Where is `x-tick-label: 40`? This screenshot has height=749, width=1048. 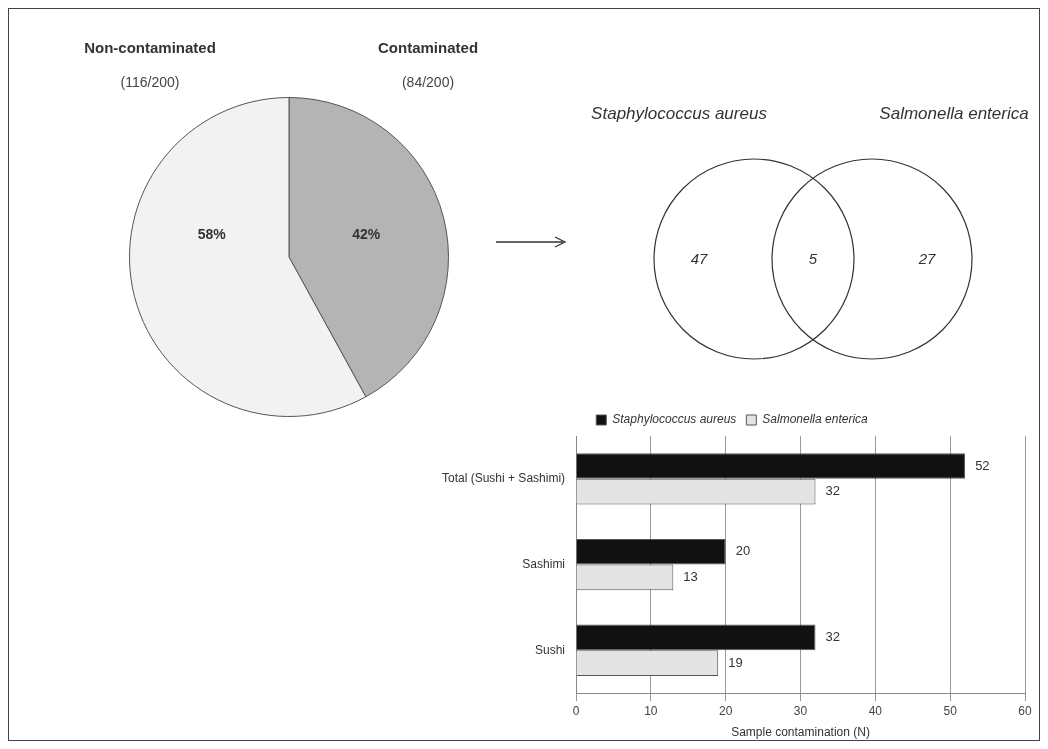
x-tick-label: 40 is located at coordinates (875, 710).